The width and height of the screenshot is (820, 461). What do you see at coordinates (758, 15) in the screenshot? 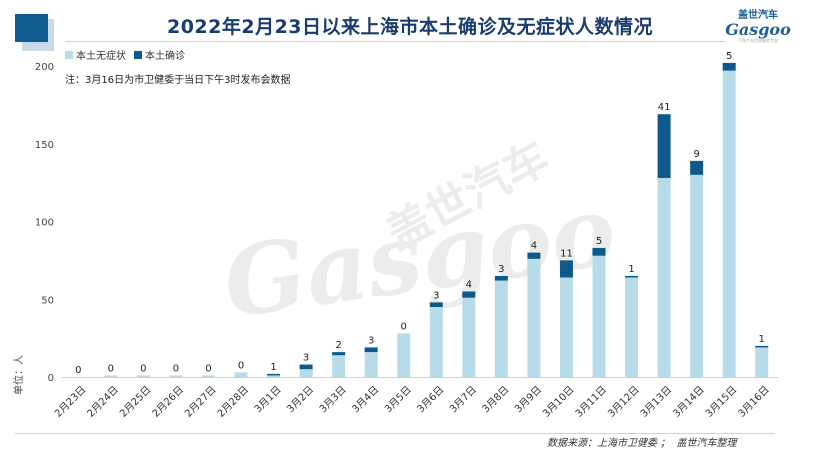
I see `logo-cn-text: 盖世汽车` at bounding box center [758, 15].